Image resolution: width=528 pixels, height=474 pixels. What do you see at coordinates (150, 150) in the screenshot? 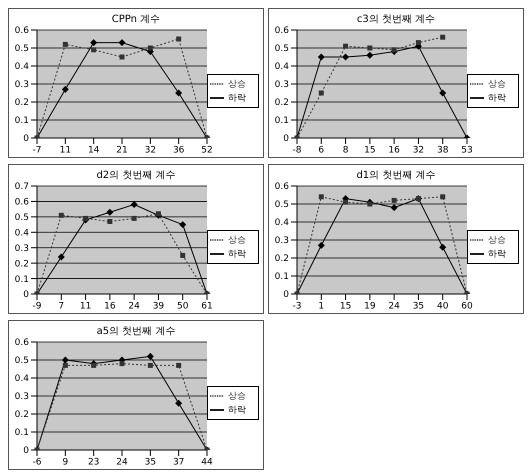
I see `x-tick-label: 32` at bounding box center [150, 150].